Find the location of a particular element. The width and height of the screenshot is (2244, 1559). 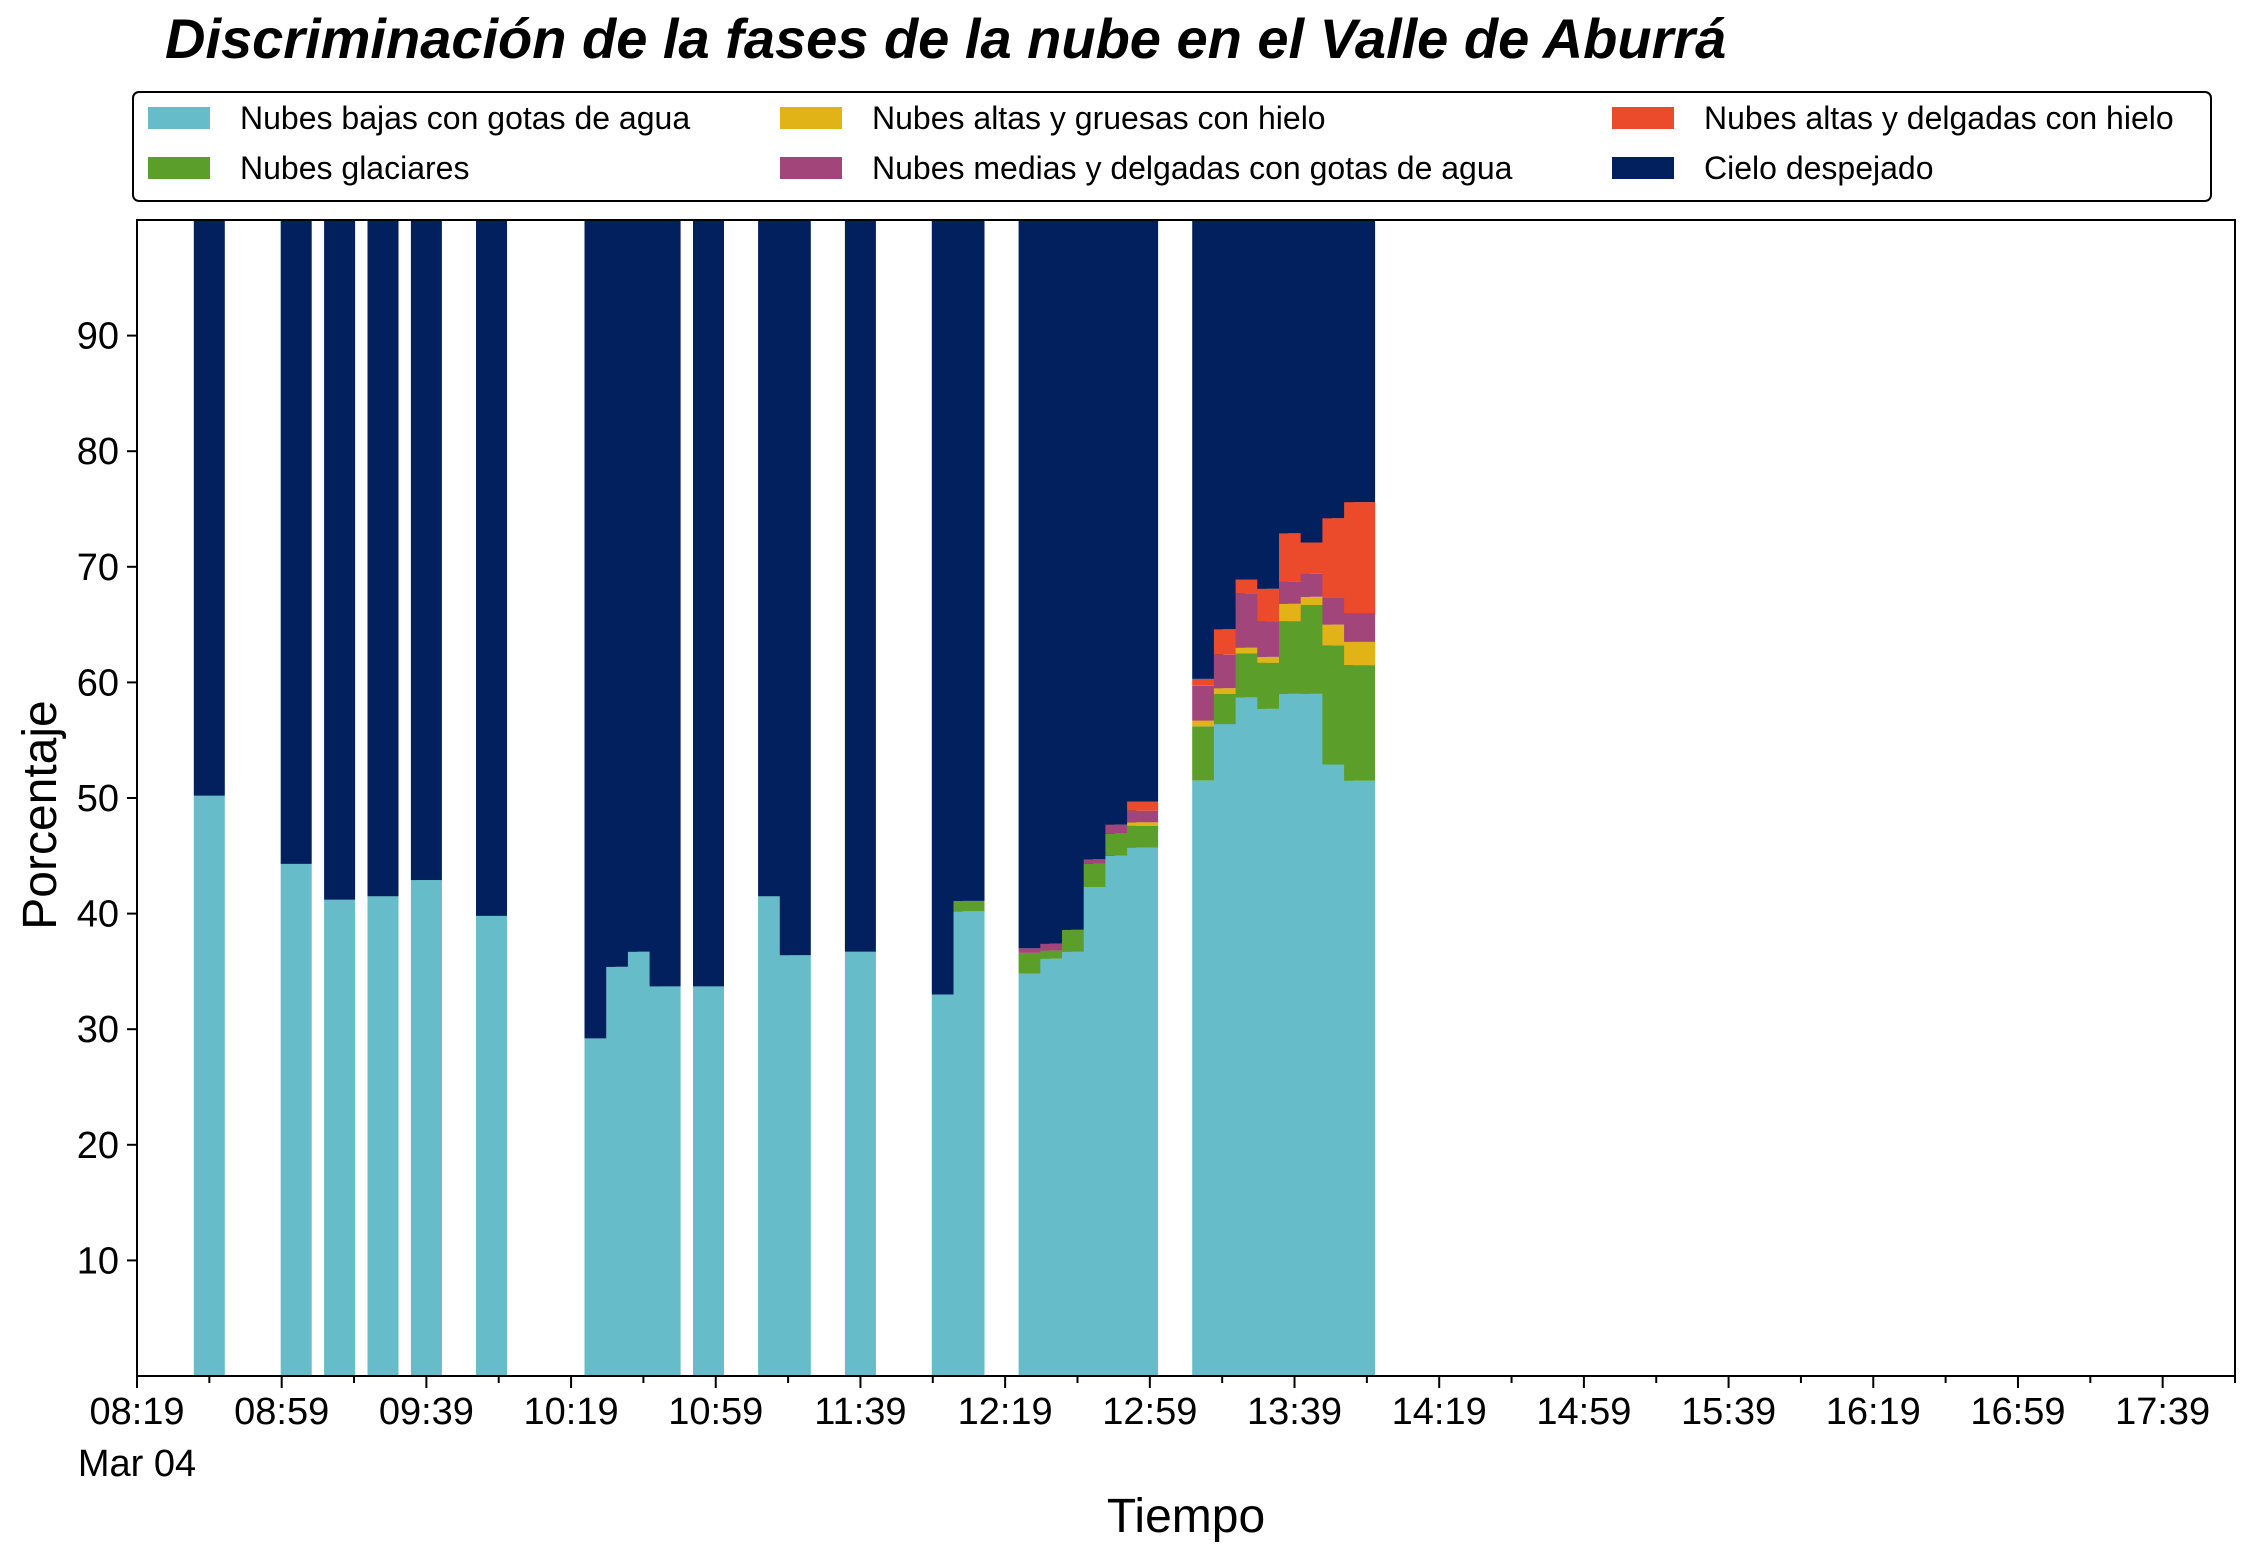

y-axis-label: Porcentaje is located at coordinates (40, 814).